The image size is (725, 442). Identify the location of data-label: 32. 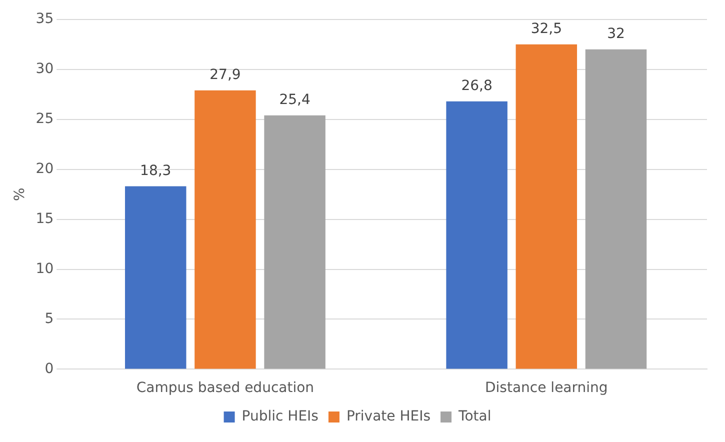
(616, 34).